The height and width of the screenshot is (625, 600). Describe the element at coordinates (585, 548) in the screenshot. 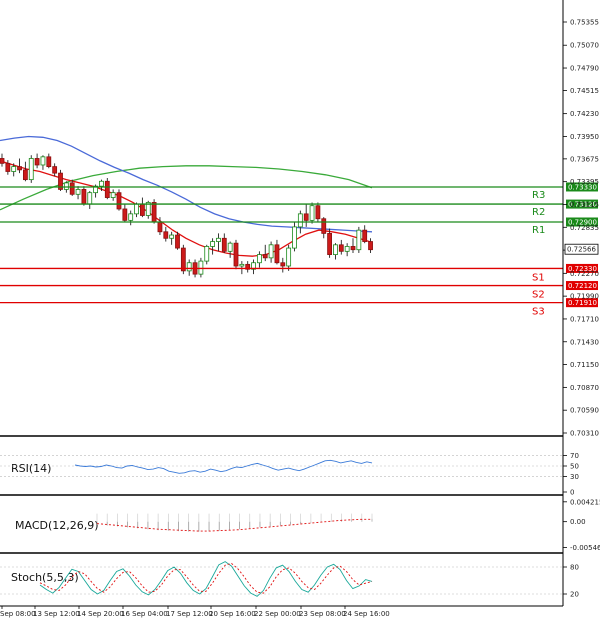

I see `macd-tick-label: -0.005469` at that location.